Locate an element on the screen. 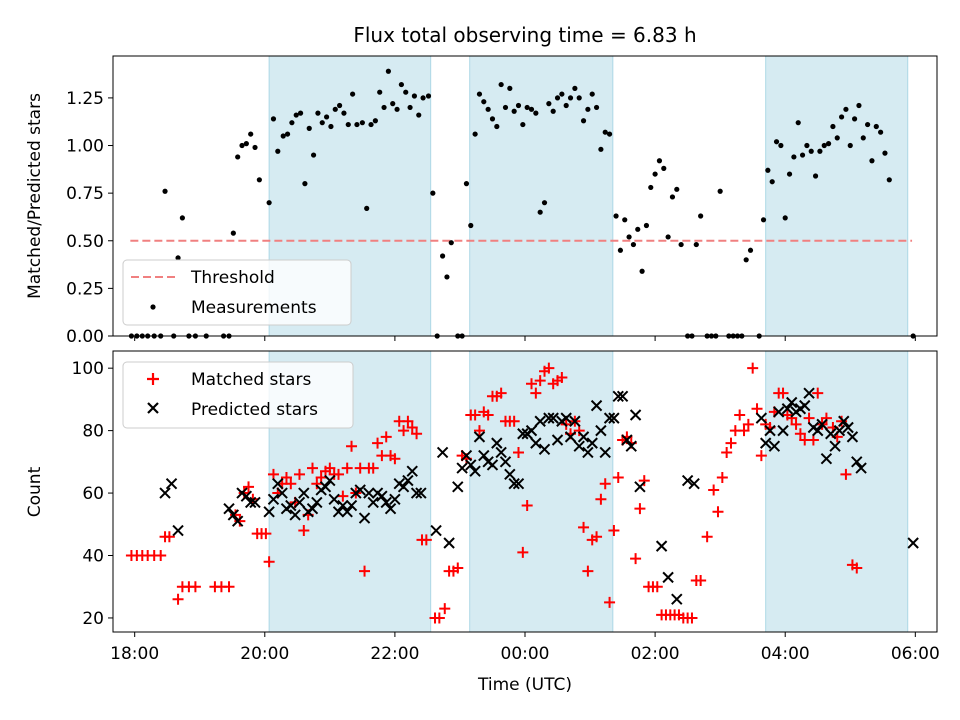 This screenshot has height=720, width=960. y-tick-label: 100 is located at coordinates (88, 369).